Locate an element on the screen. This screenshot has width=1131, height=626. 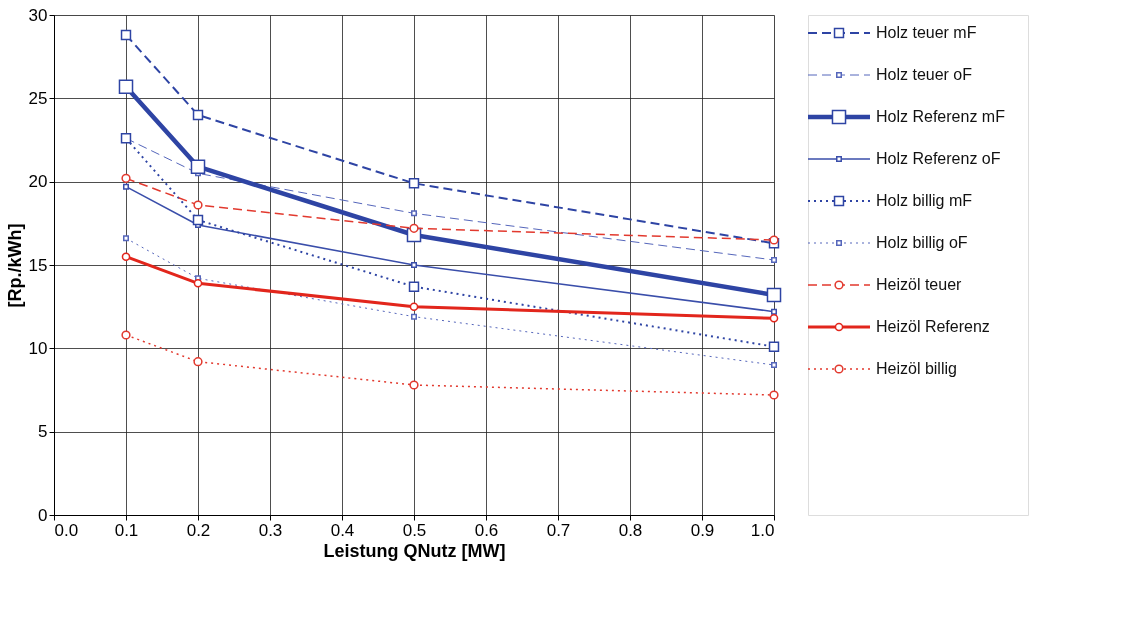
x-tick-label: 0.7 is located at coordinates (558, 530).